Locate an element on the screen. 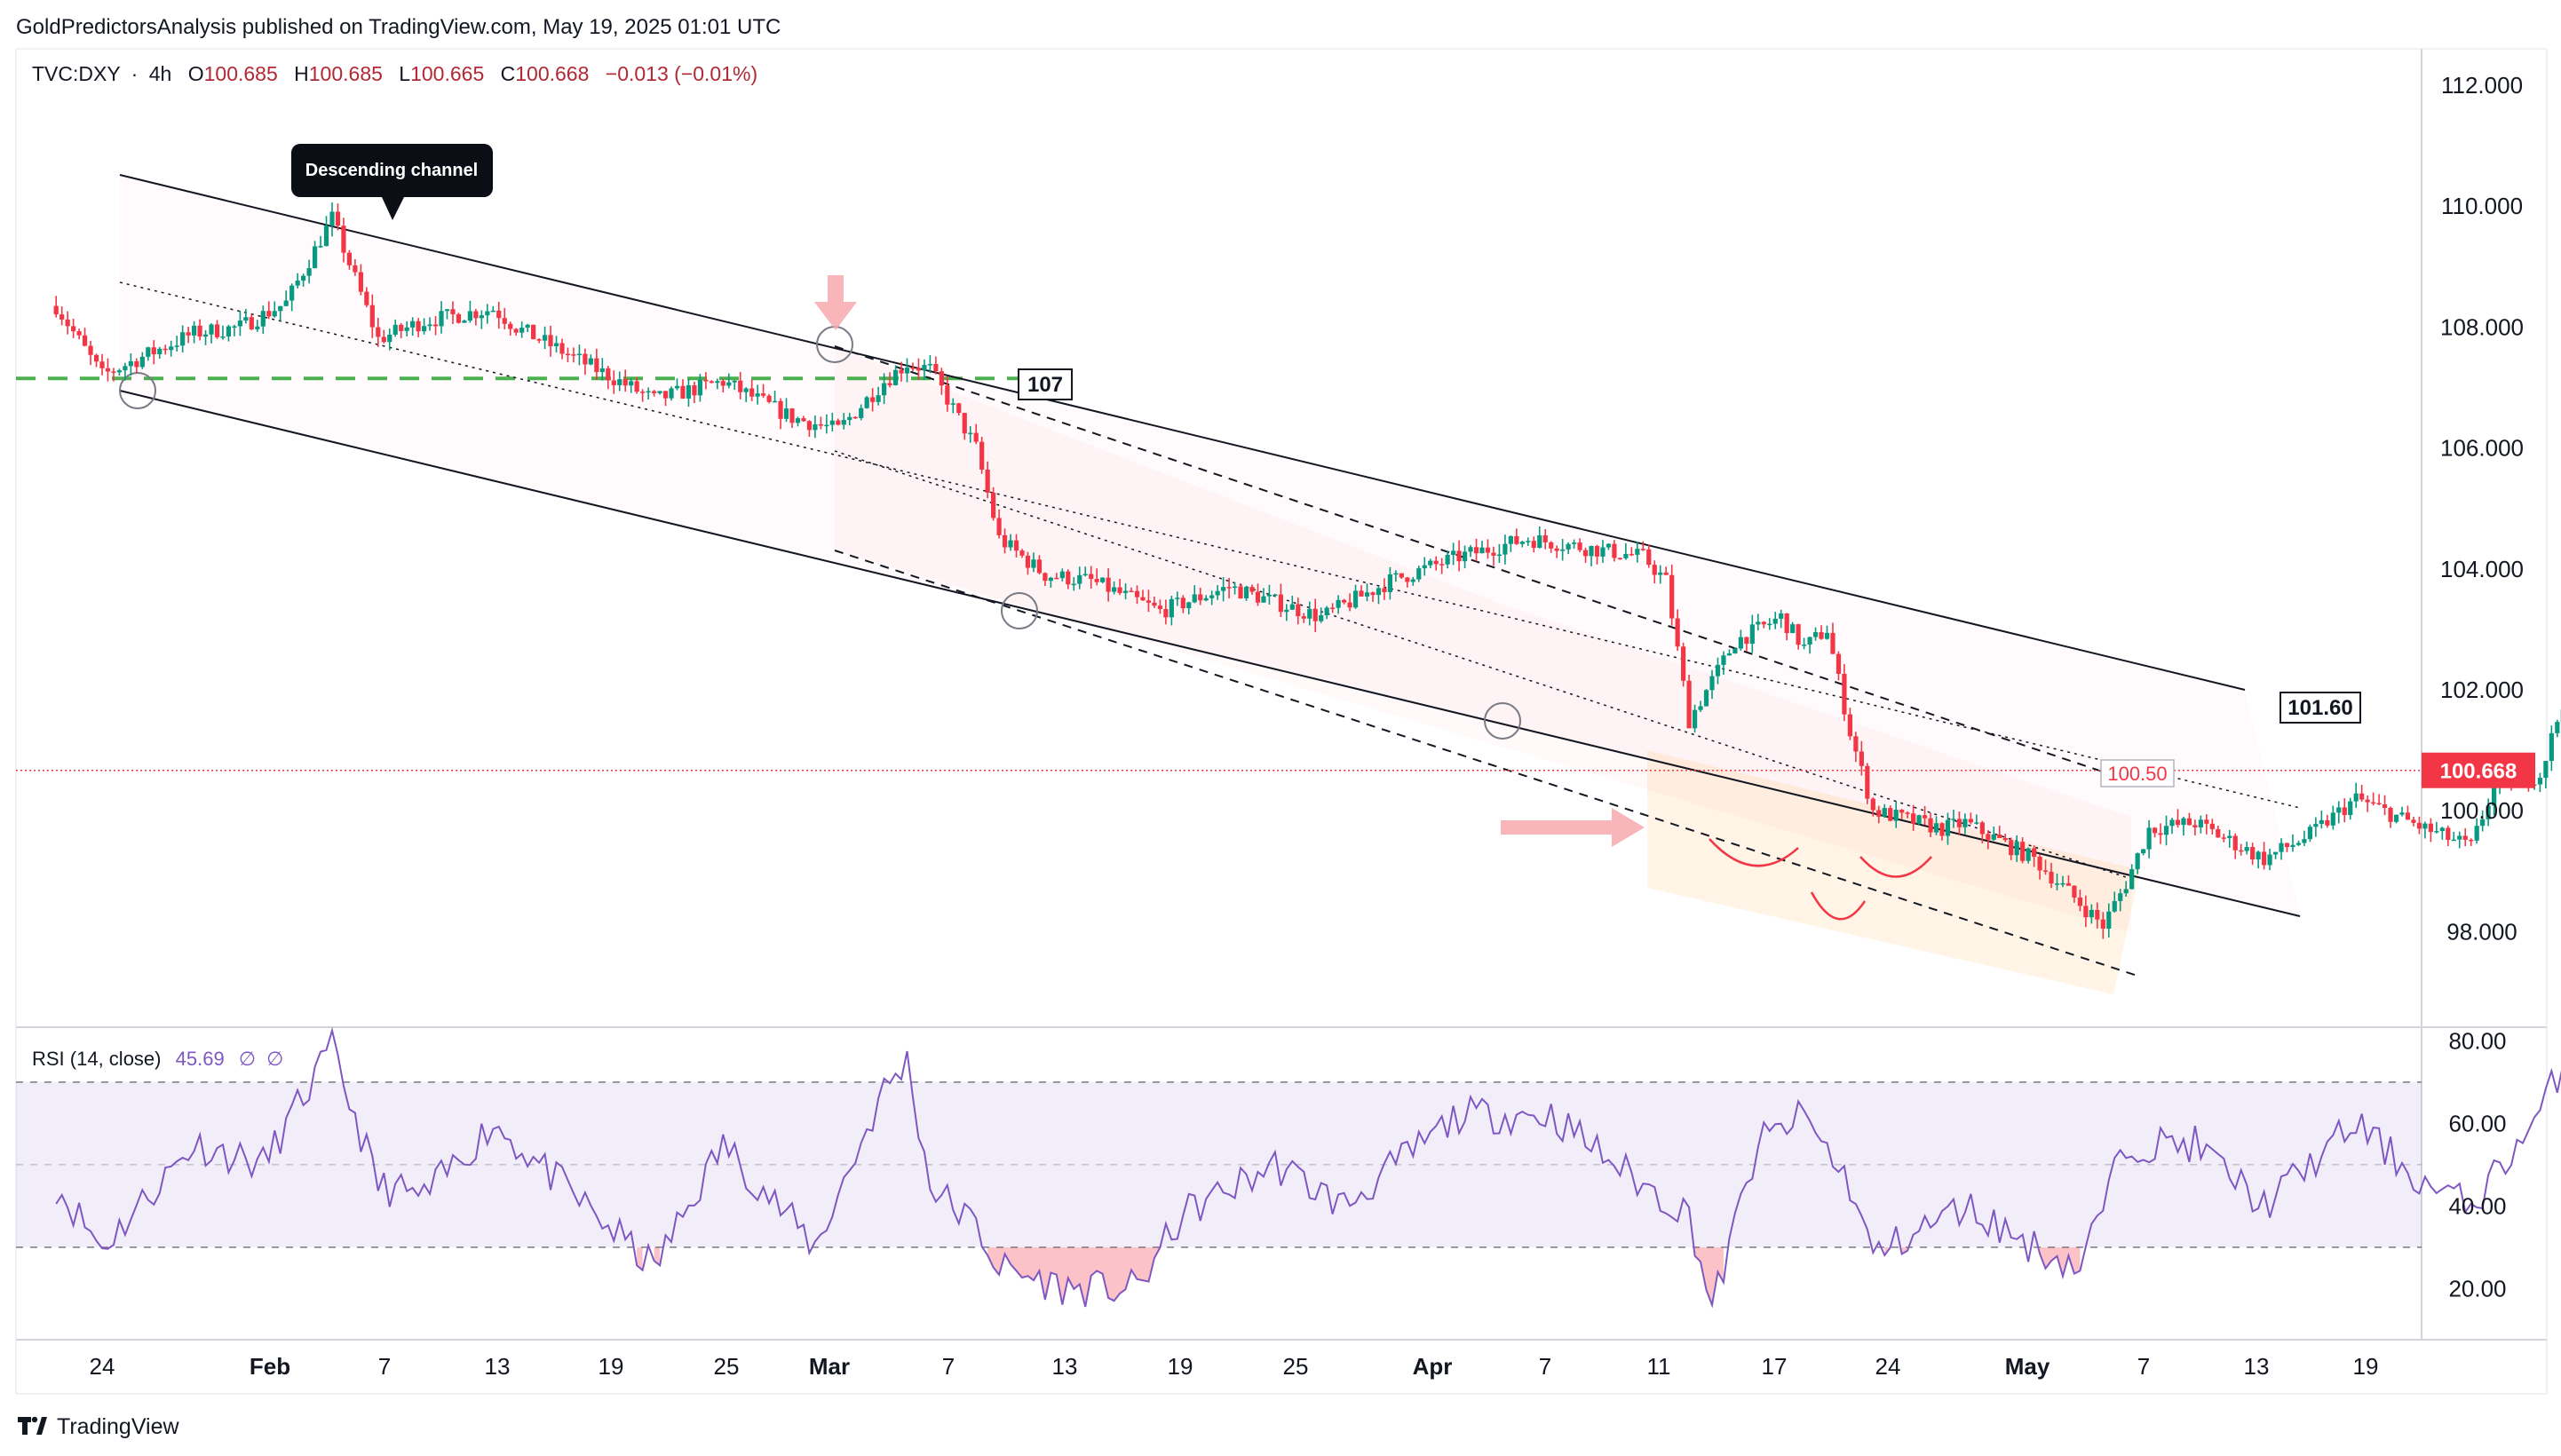  rsi-axis: 80.00 60.00 40.00 20.00 is located at coordinates (2477, 1164).